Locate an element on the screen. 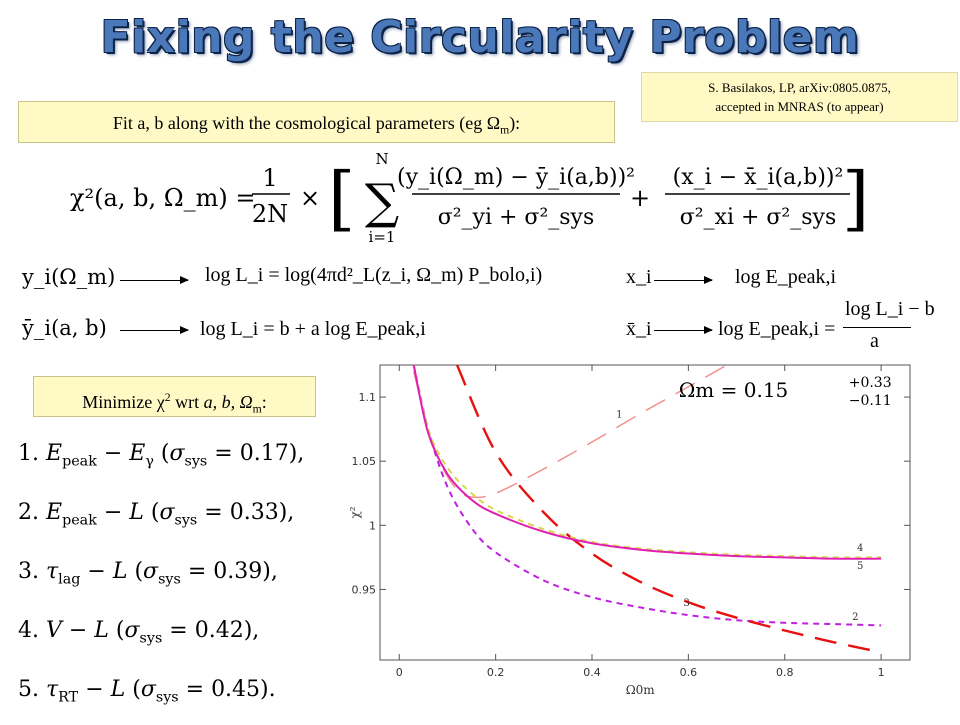 Image resolution: width=960 pixels, height=725 pixels. y-tick-label: 0.95 is located at coordinates (364, 589).